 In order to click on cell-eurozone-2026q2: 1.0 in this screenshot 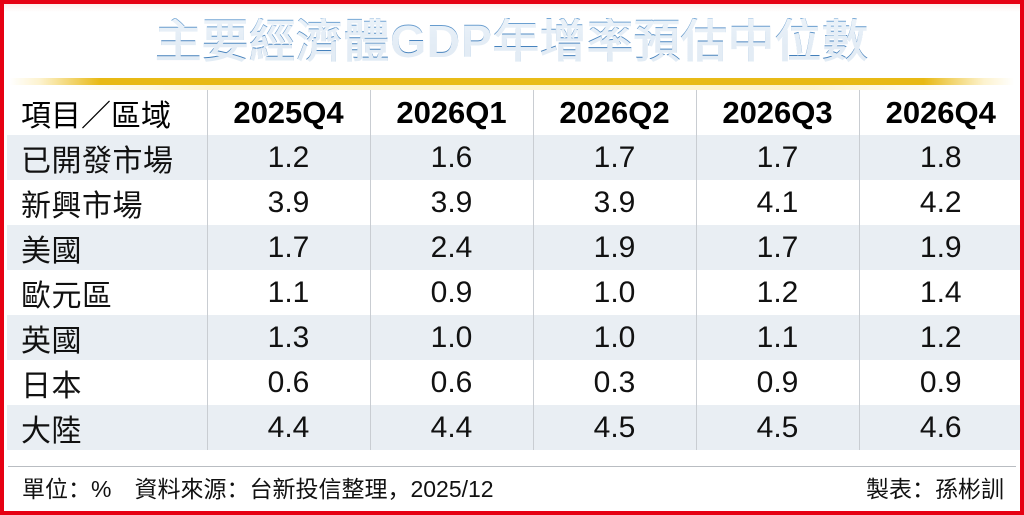, I will do `click(614, 292)`.